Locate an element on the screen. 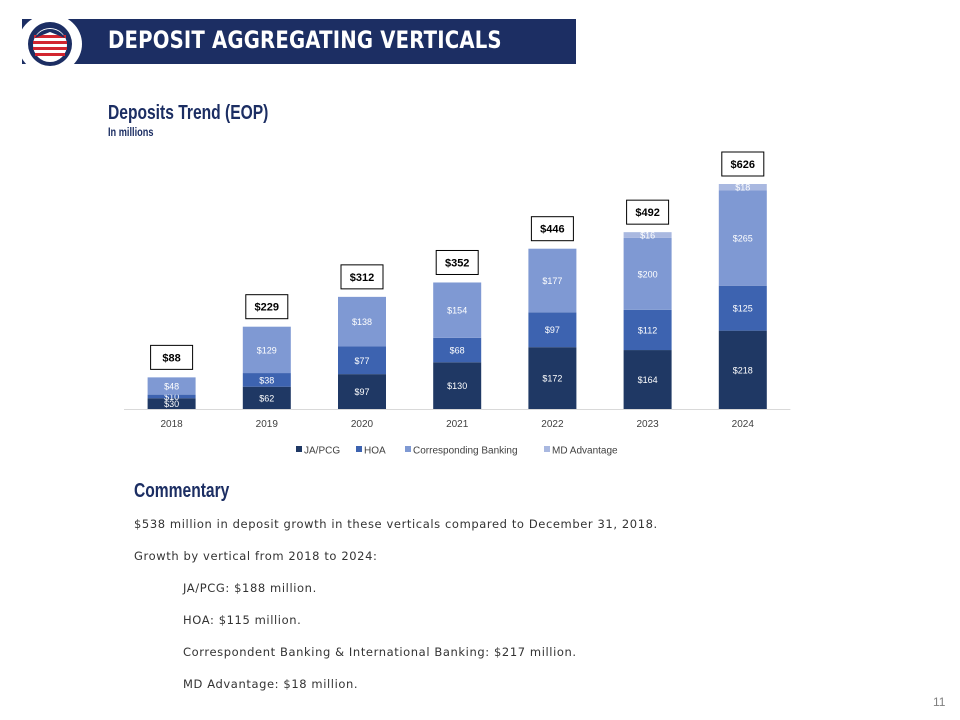 This screenshot has height=720, width=960. bar-data-label: $112 is located at coordinates (647, 330).